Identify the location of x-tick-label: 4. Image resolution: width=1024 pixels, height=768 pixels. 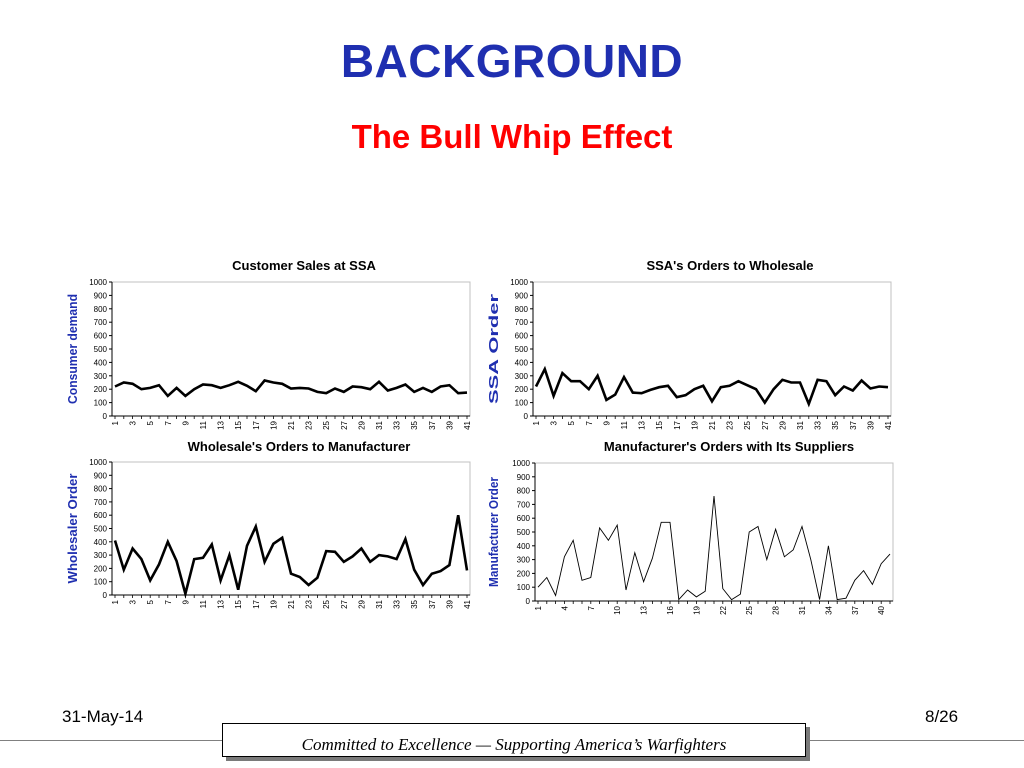
(564, 607).